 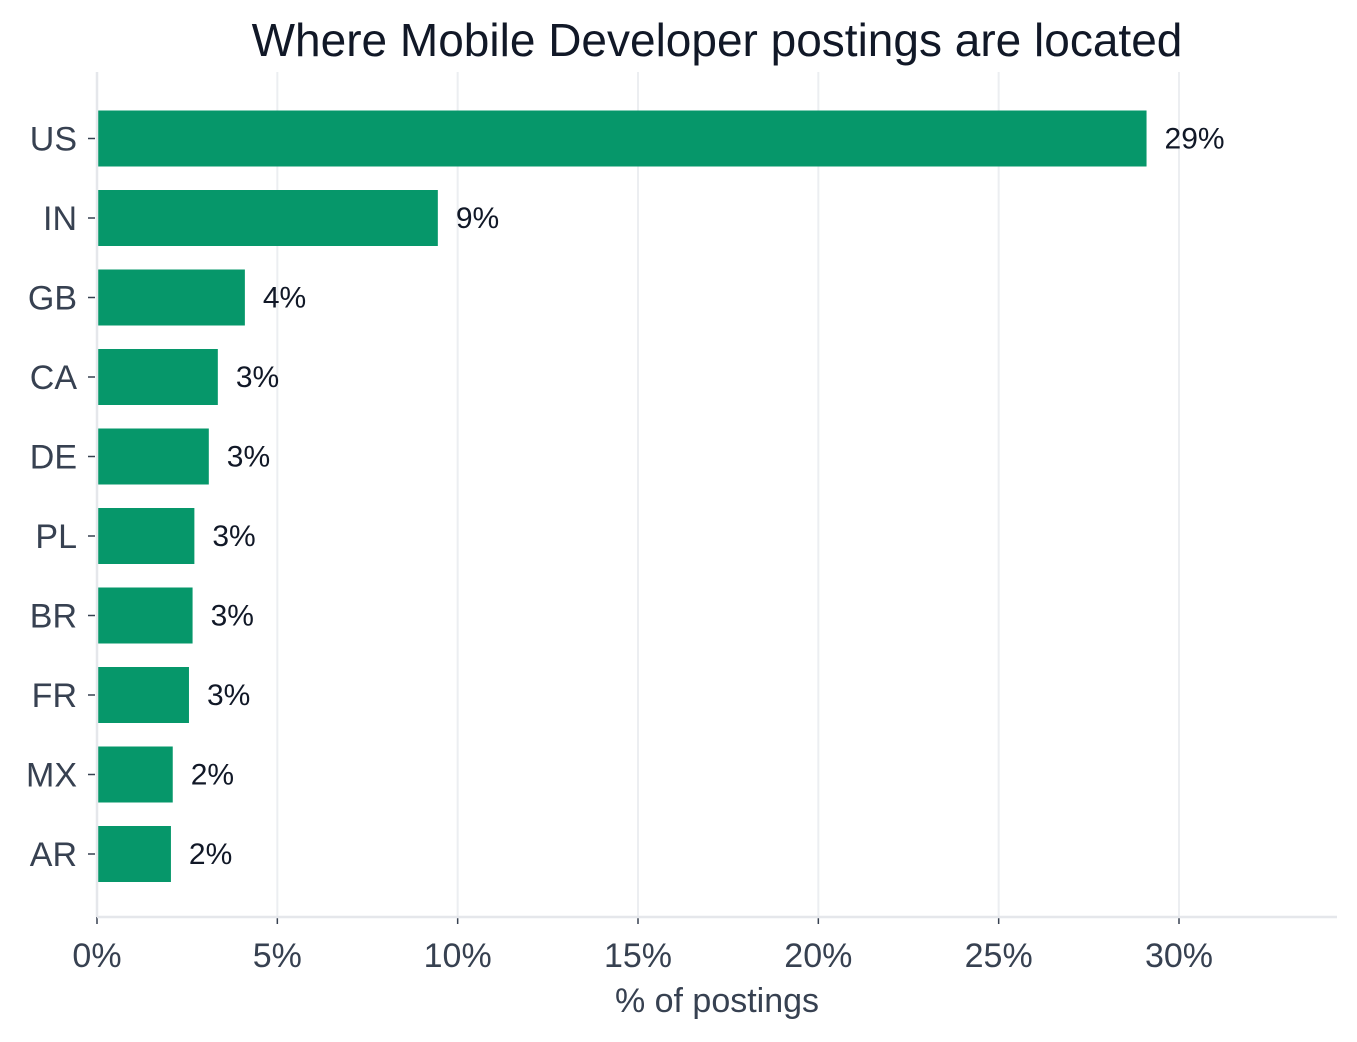 I want to click on y-tick-label-pl: PL, so click(x=56, y=537).